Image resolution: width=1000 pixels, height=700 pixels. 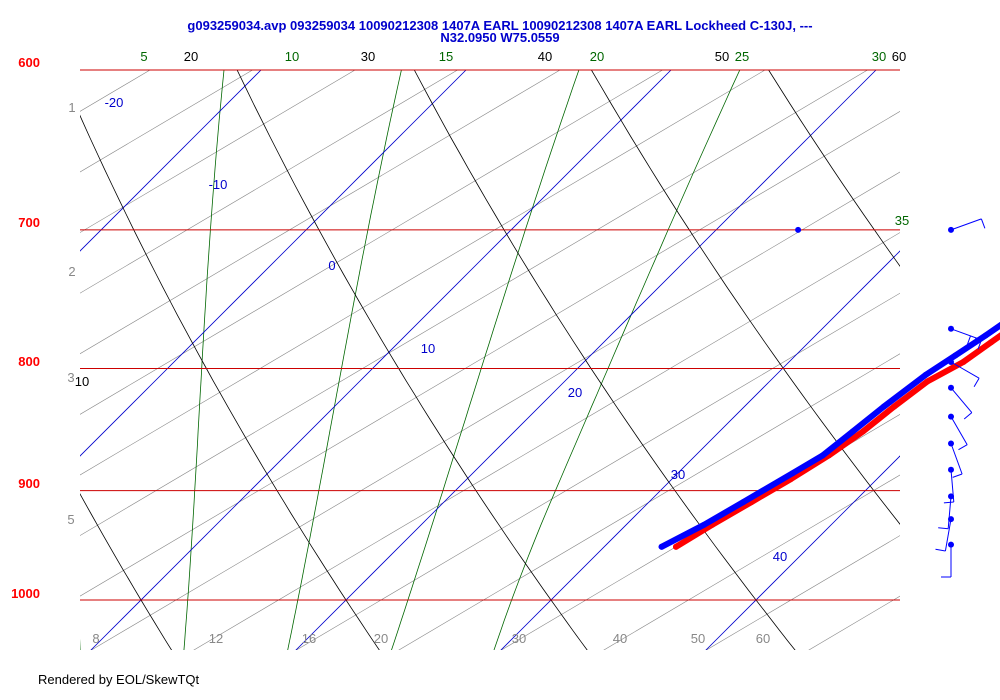 I want to click on altitude-label: 5, so click(x=70, y=519).